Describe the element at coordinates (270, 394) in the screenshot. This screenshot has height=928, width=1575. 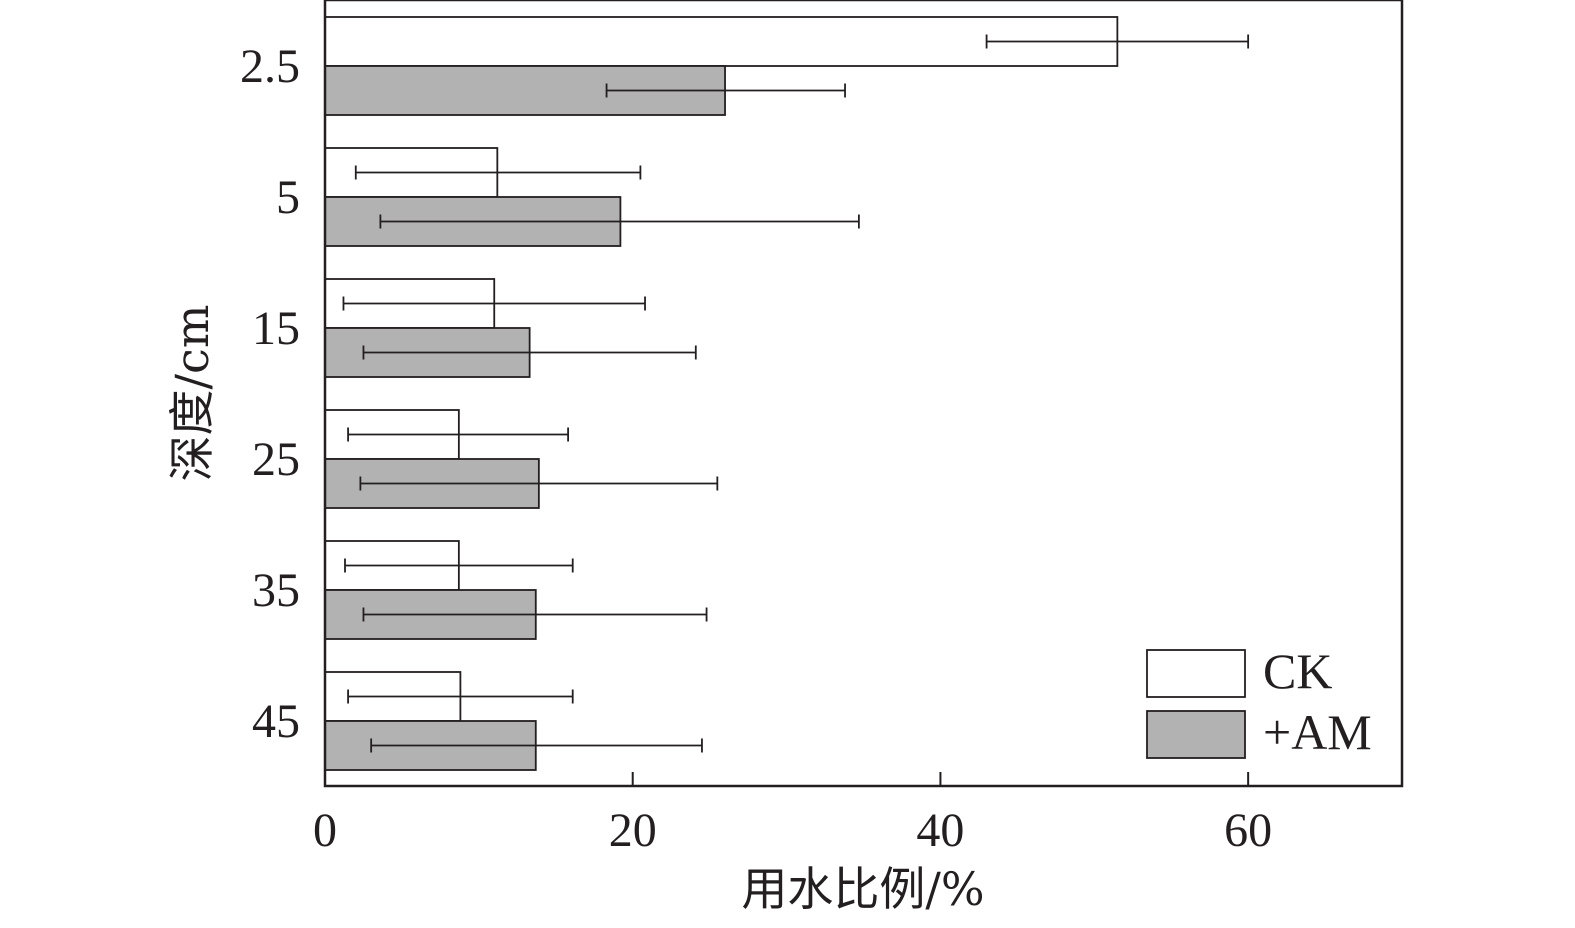
I see `y-axis: 2.5 5 15 25 35 45` at that location.